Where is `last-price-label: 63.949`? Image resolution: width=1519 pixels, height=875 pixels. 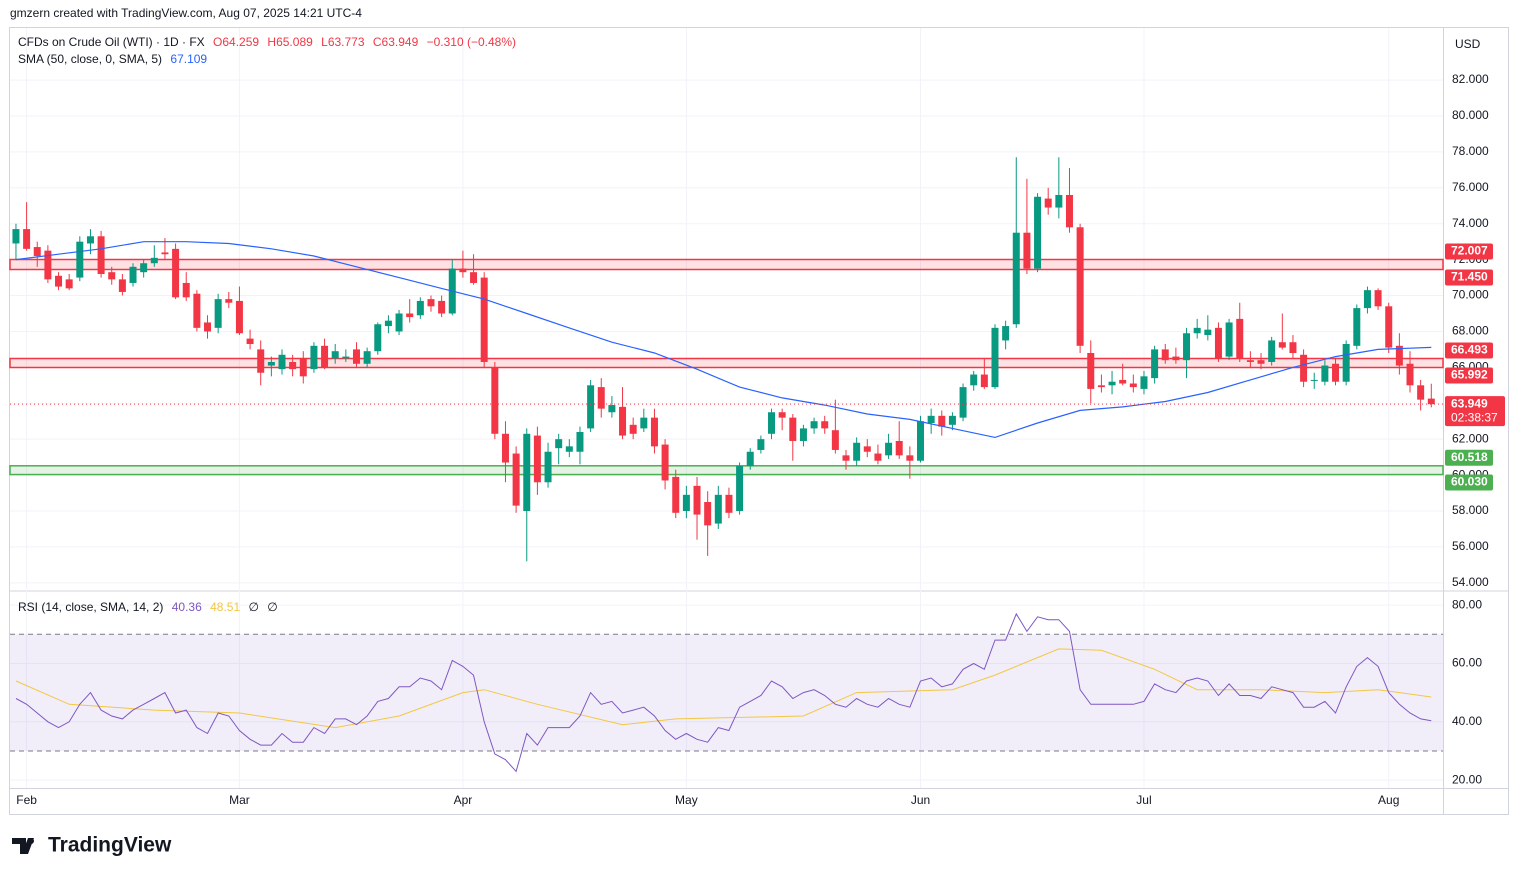
last-price-label: 63.949 is located at coordinates (1469, 403).